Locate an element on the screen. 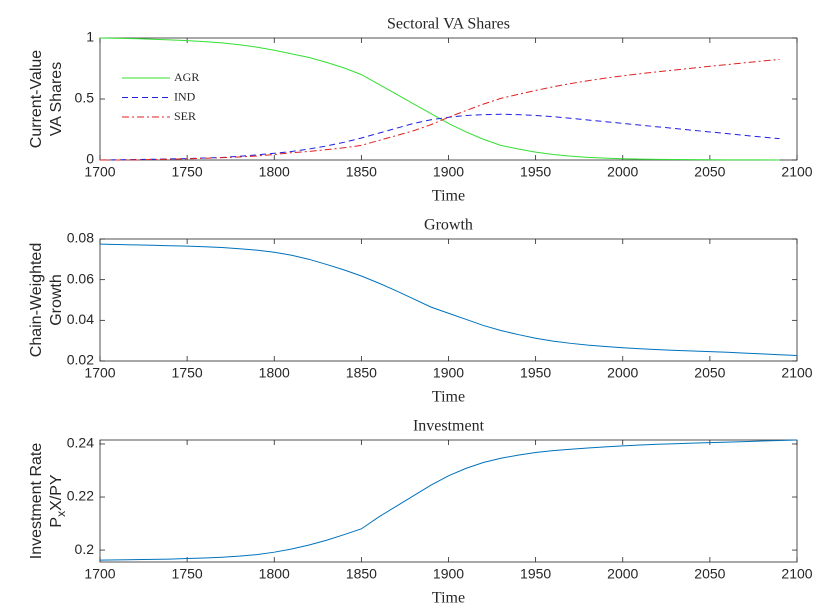  y-tick-label: 1 is located at coordinates (90, 37).